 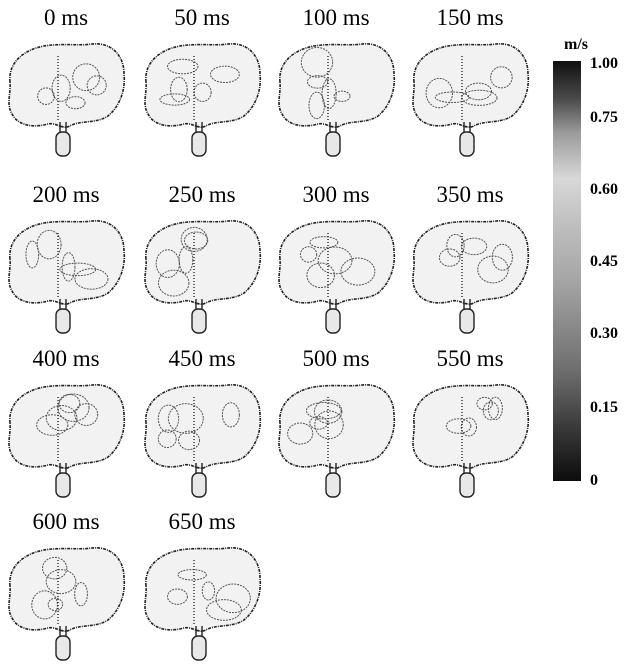 I want to click on time-panel: 200 ms, so click(x=66, y=258).